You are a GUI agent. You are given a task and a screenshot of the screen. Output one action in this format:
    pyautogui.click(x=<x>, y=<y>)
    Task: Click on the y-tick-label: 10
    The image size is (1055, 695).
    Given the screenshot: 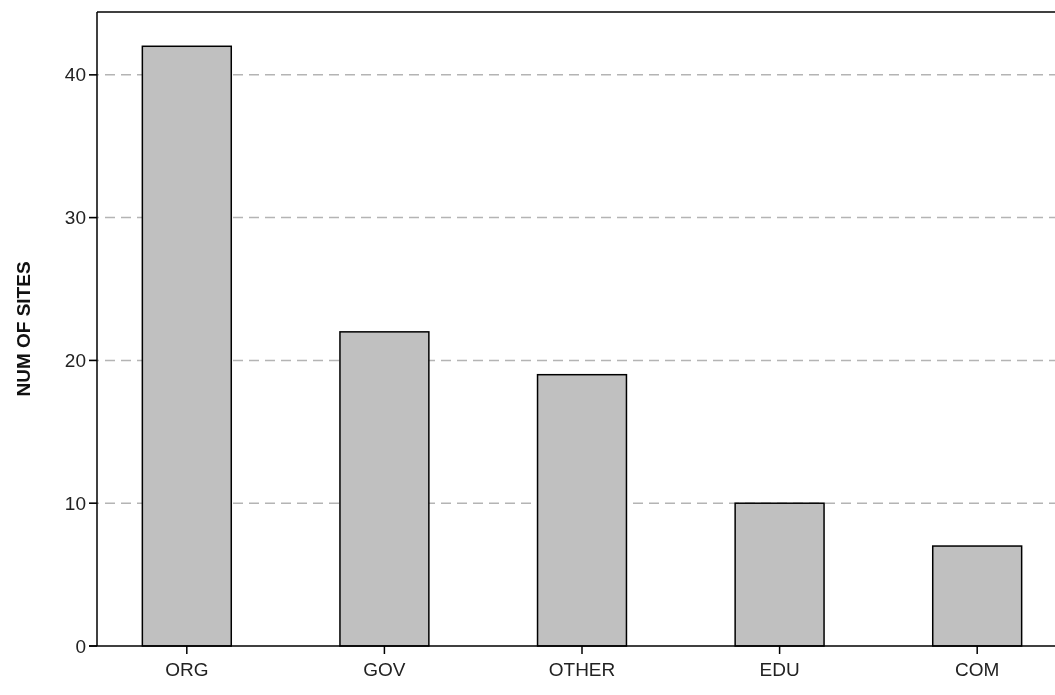 What is the action you would take?
    pyautogui.click(x=75, y=503)
    